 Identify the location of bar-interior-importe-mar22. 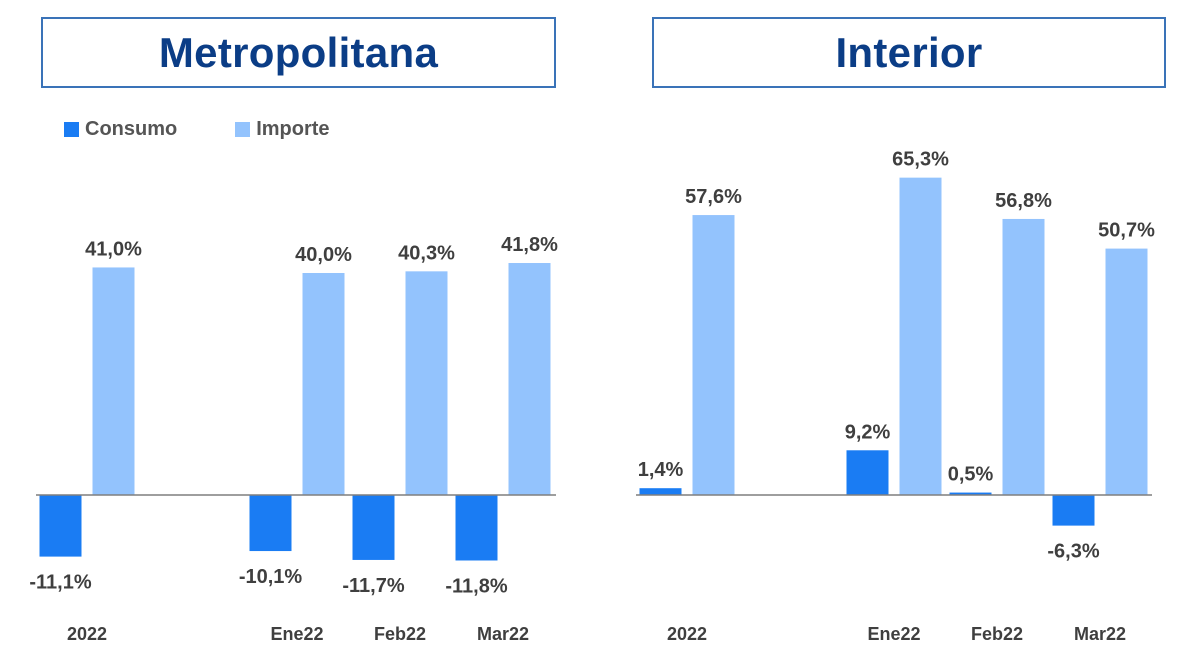
(1126, 371).